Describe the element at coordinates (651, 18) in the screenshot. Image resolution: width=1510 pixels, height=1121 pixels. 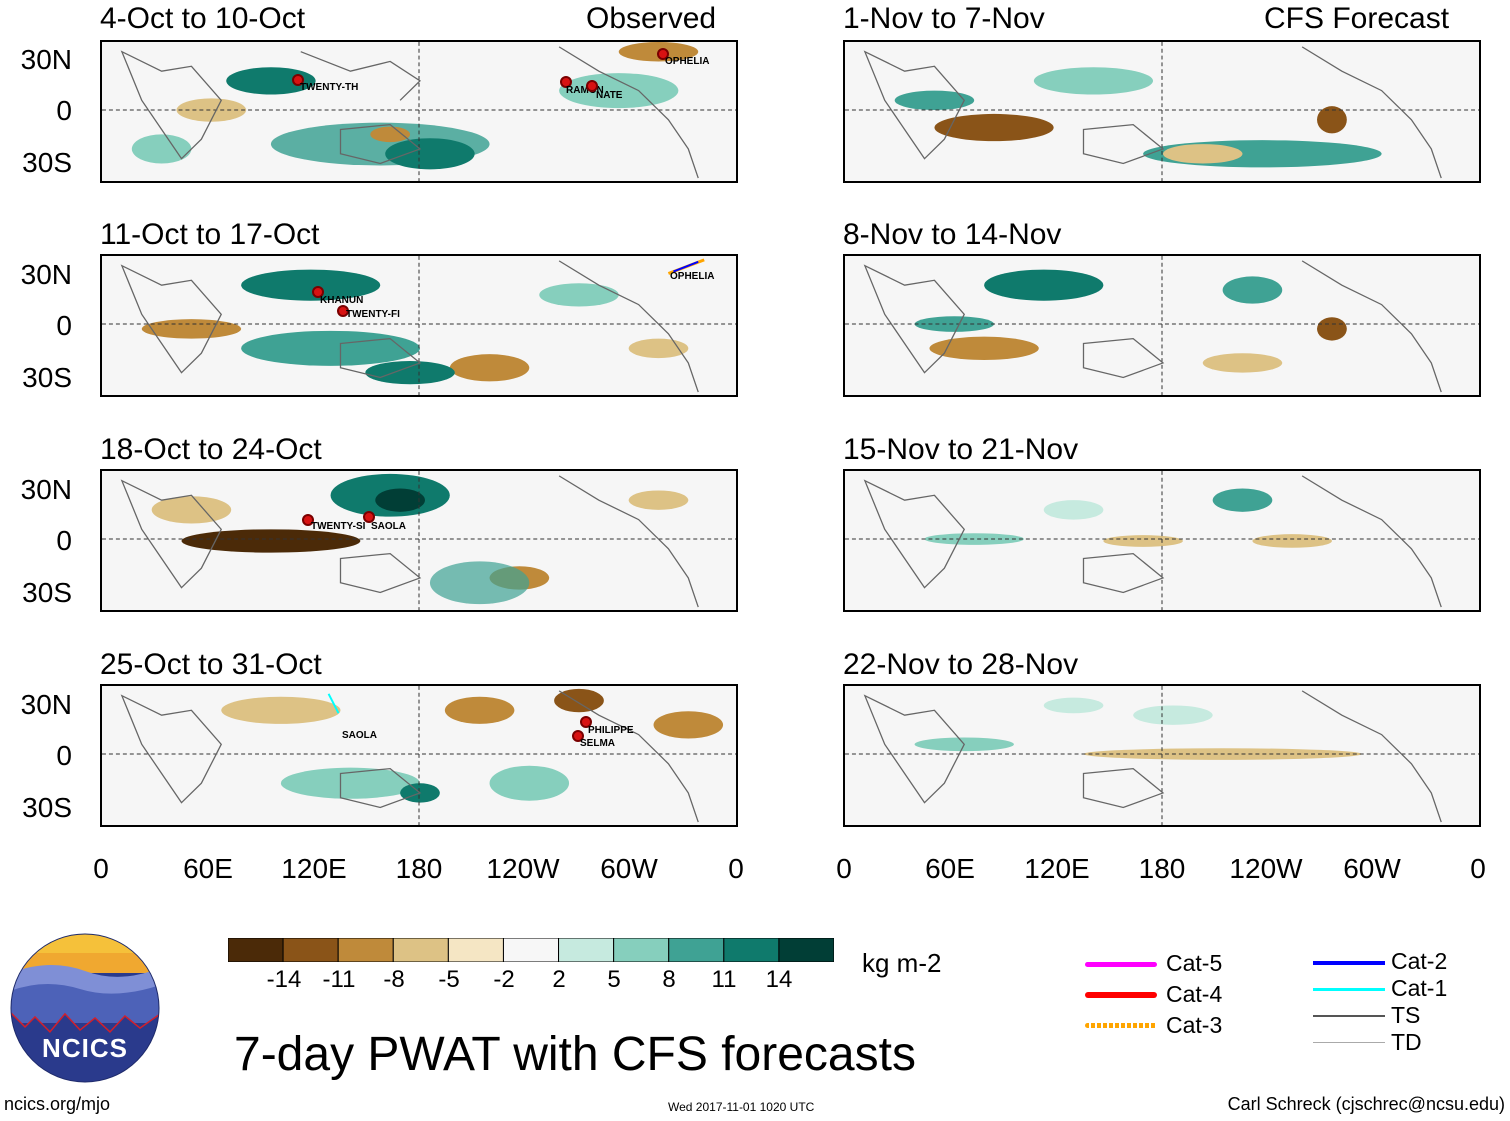
I see `observed-header: Observed` at that location.